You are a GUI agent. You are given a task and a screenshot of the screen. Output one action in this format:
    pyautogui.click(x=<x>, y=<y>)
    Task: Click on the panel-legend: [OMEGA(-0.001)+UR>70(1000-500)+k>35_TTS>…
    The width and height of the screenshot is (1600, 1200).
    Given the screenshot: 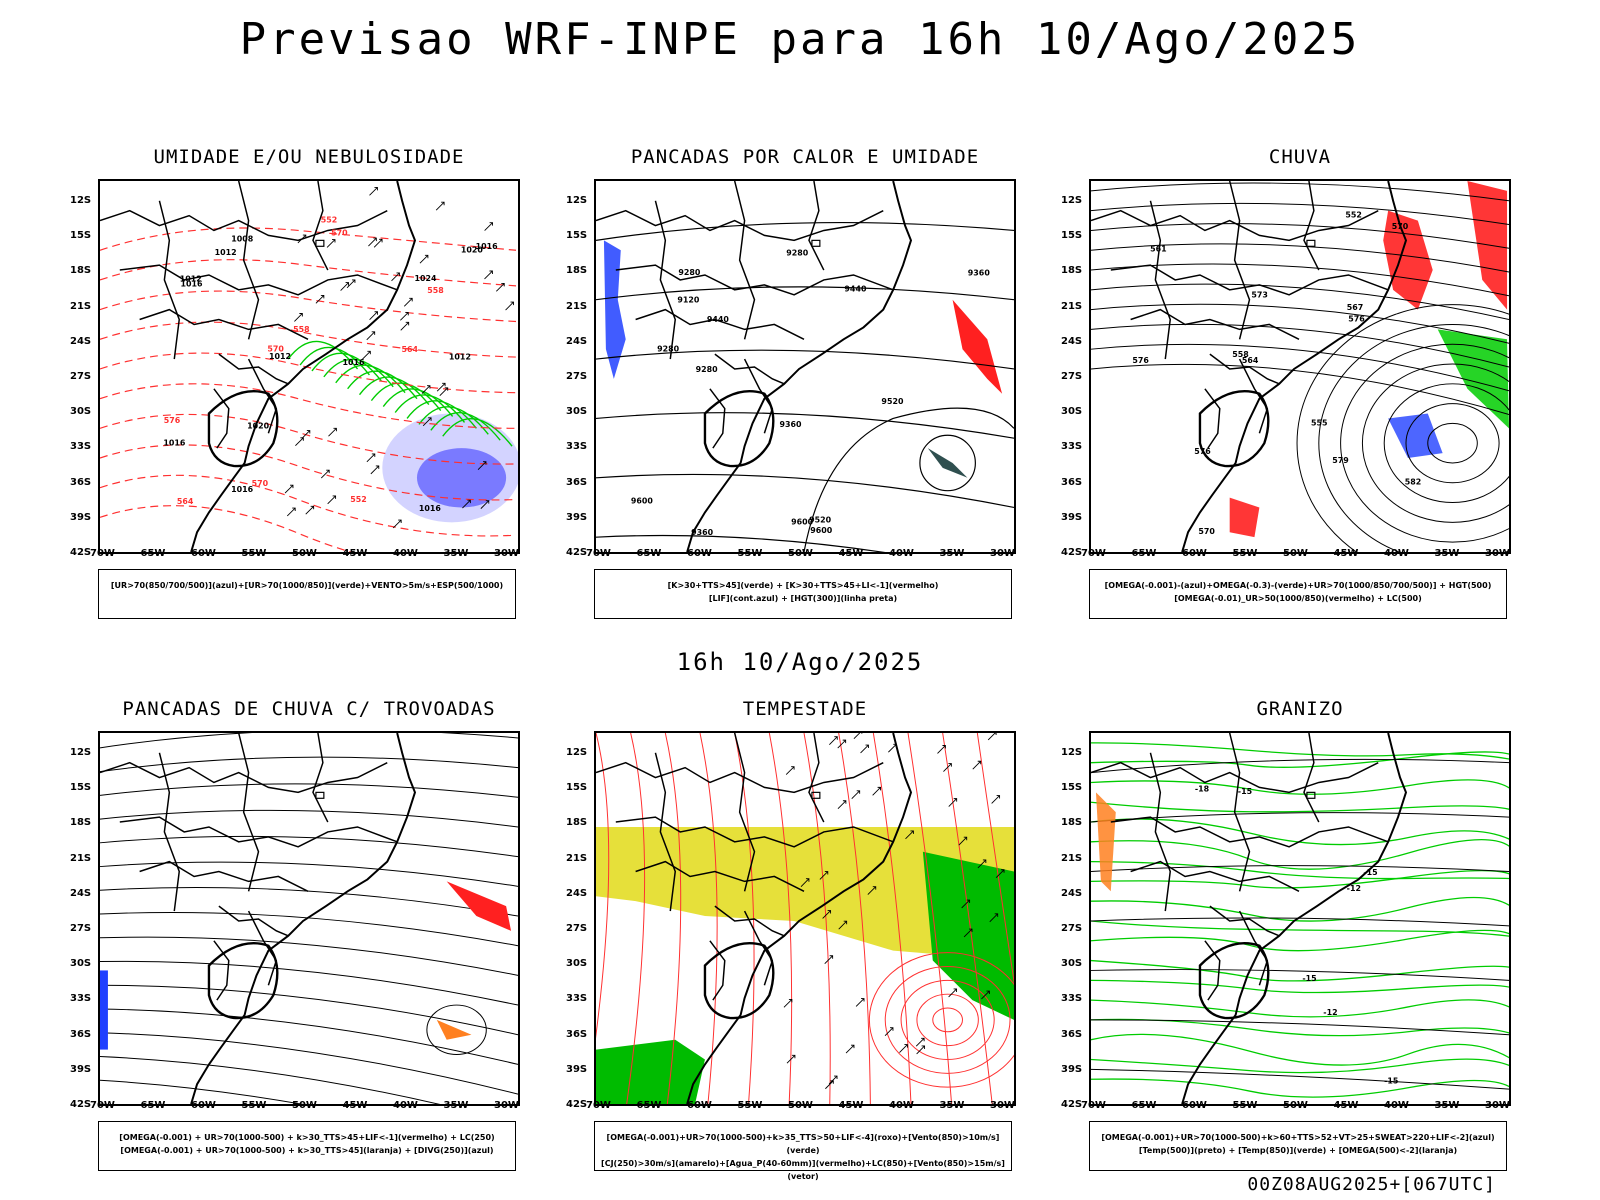 What is the action you would take?
    pyautogui.click(x=803, y=1151)
    